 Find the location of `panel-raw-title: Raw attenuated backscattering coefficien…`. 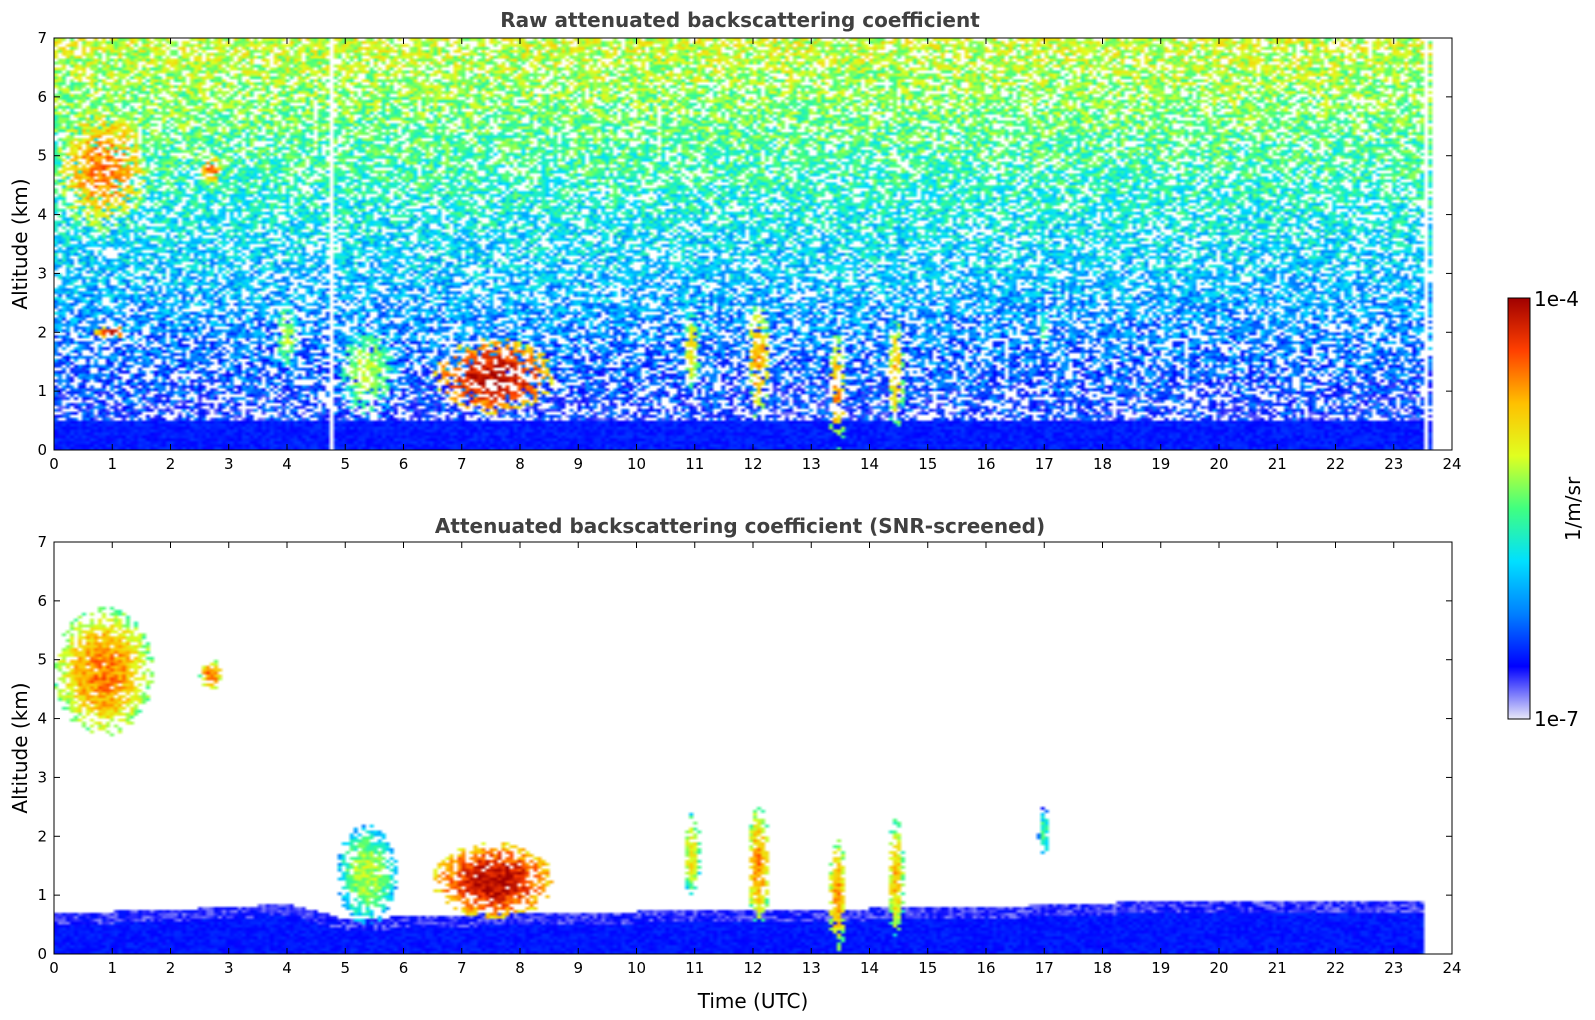

panel-raw-title: Raw attenuated backscattering coefficien… is located at coordinates (740, 20).